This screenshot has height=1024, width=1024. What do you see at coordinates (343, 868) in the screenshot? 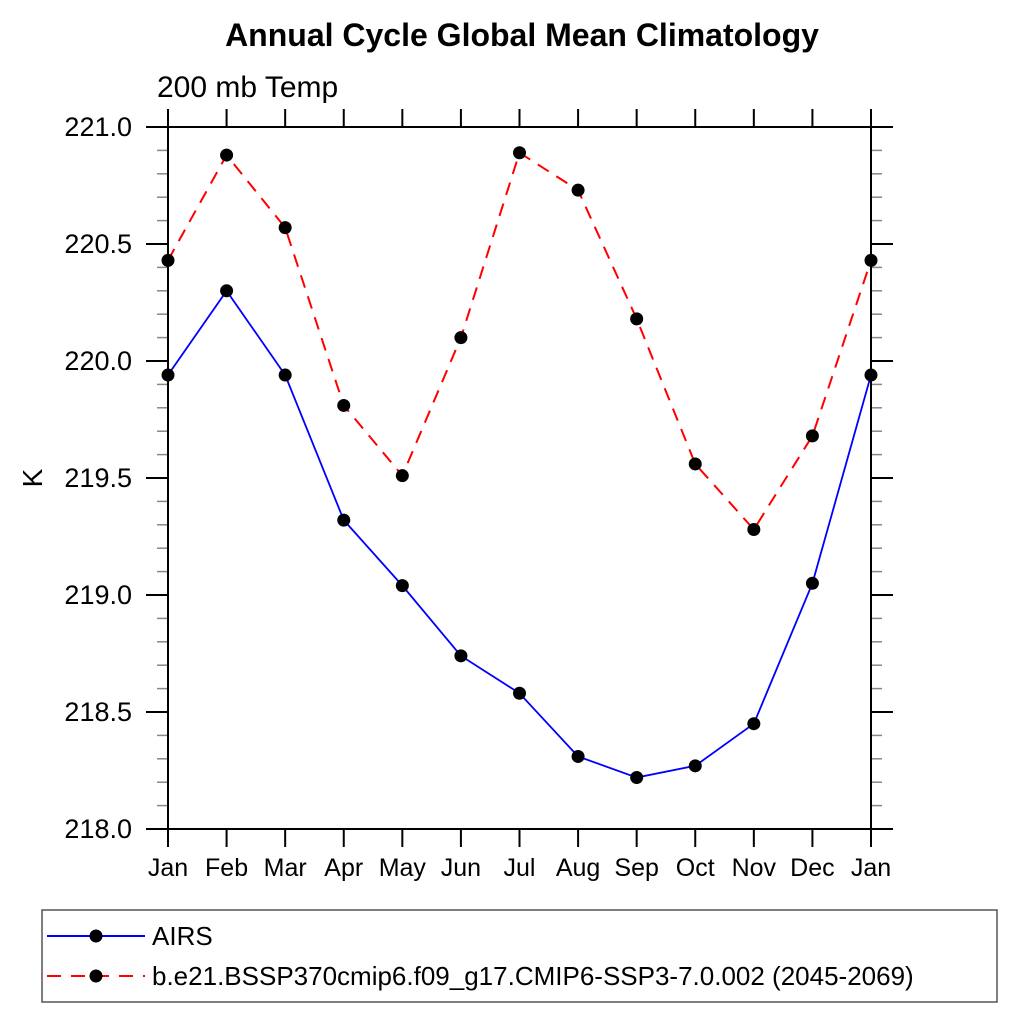
I see `x-tick-label: Apr` at bounding box center [343, 868].